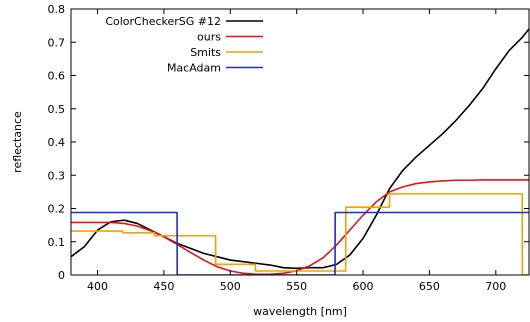 This screenshot has height=322, width=530. I want to click on x-tick-label: 550, so click(296, 286).